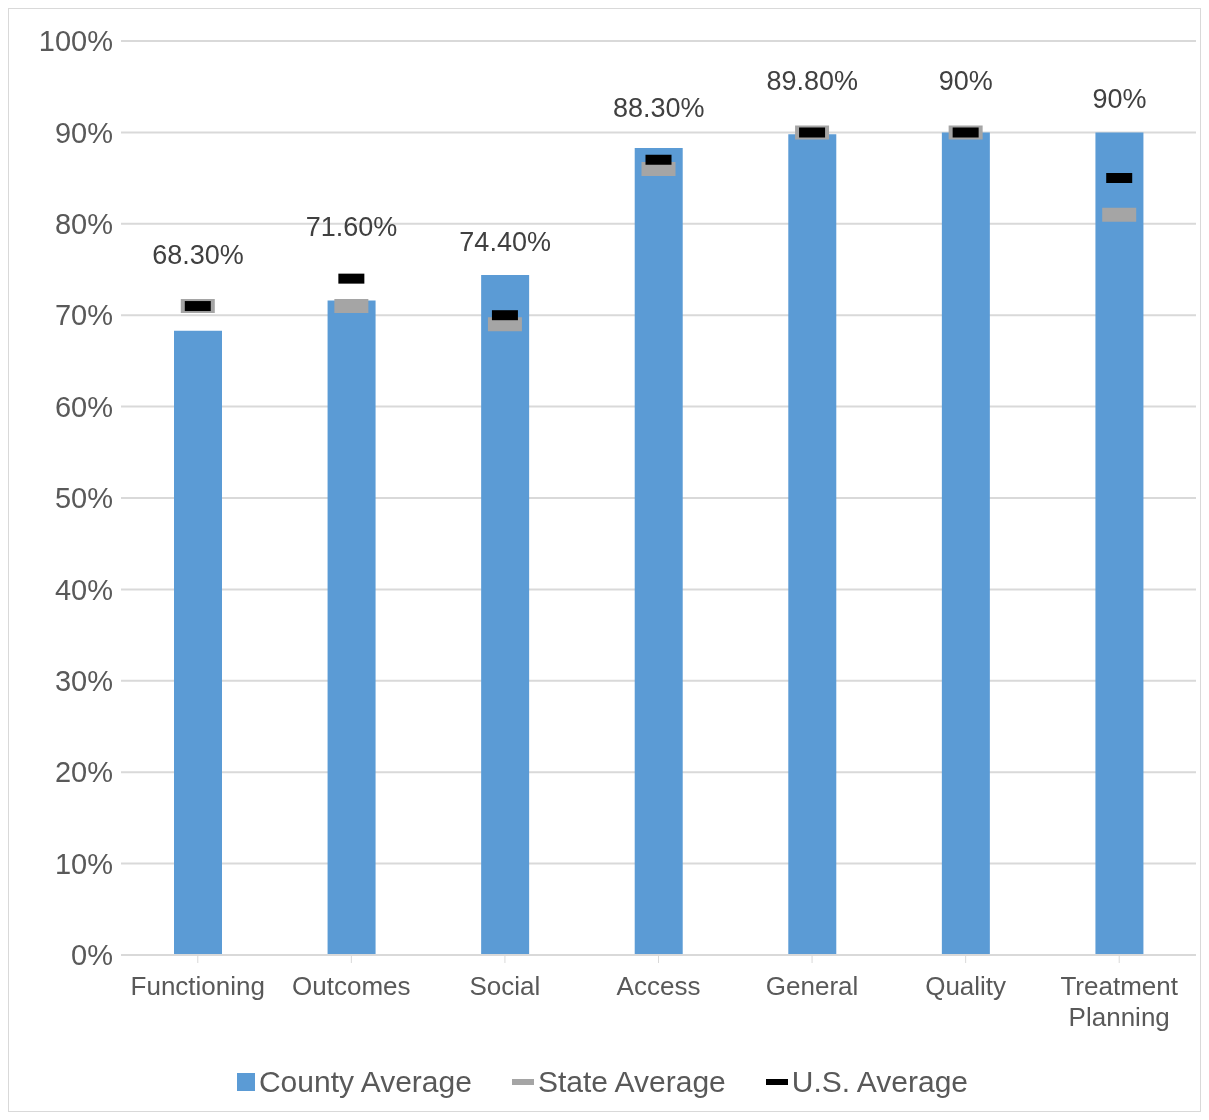 This screenshot has height=1120, width=1209. Describe the element at coordinates (83, 681) in the screenshot. I see `y-tick-label: 30%` at that location.